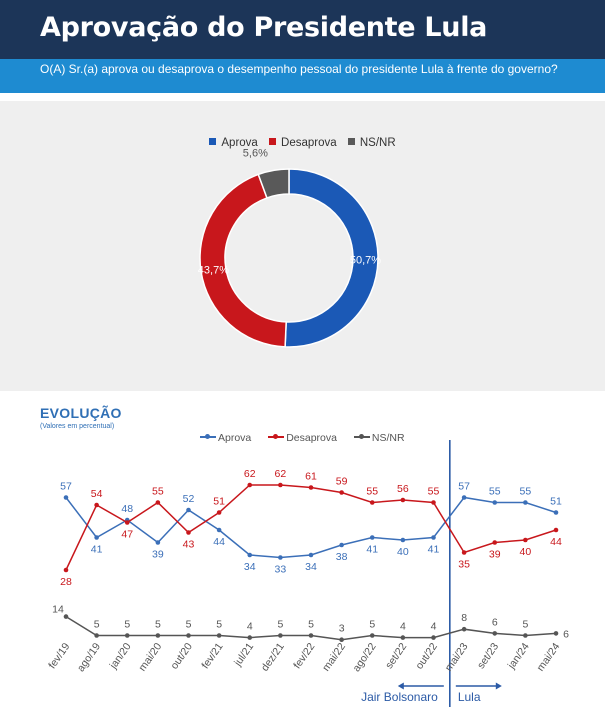 Image resolution: width=605 pixels, height=707 pixels. I want to click on data-label: 57, so click(66, 487).